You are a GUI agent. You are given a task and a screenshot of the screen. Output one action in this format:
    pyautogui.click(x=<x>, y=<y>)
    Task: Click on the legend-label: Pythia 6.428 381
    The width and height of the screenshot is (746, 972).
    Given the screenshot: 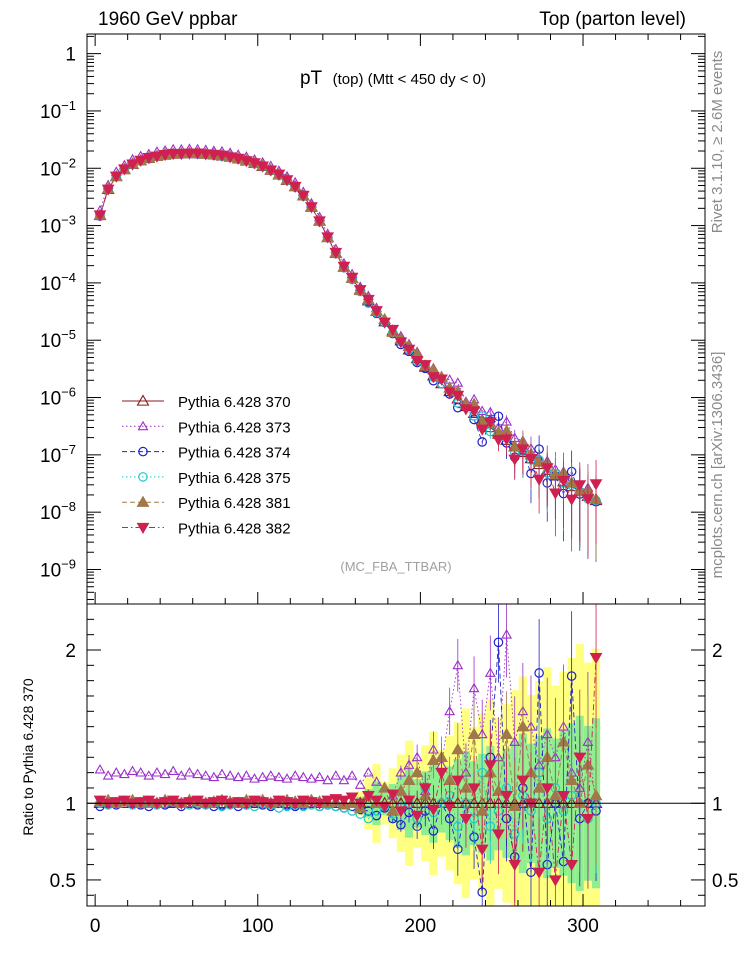 What is the action you would take?
    pyautogui.click(x=234, y=503)
    